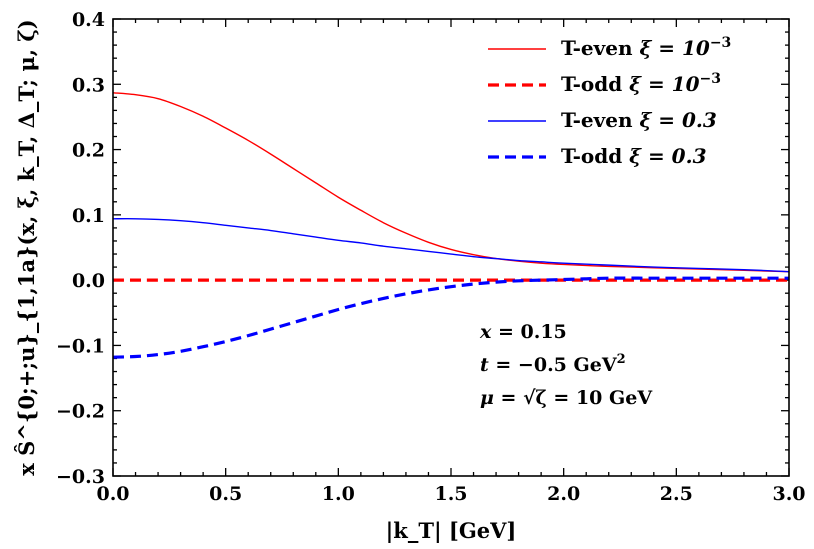  What do you see at coordinates (788, 494) in the screenshot?
I see `x-tick-label: 3.0` at bounding box center [788, 494].